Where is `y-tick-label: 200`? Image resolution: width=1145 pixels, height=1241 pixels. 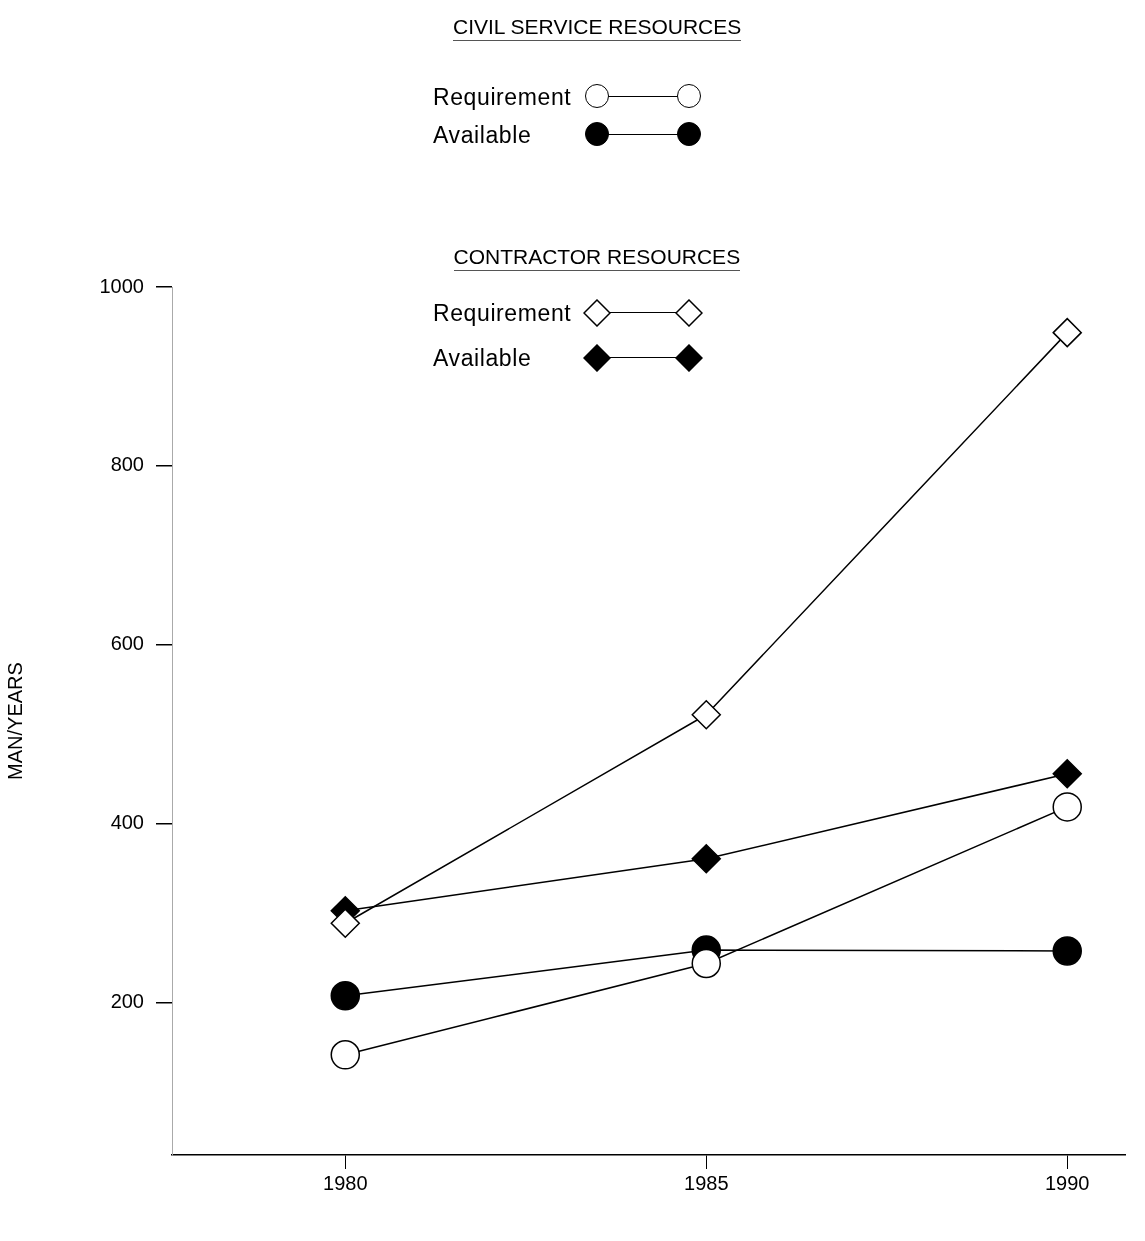 y-tick-label: 200 is located at coordinates (127, 1001).